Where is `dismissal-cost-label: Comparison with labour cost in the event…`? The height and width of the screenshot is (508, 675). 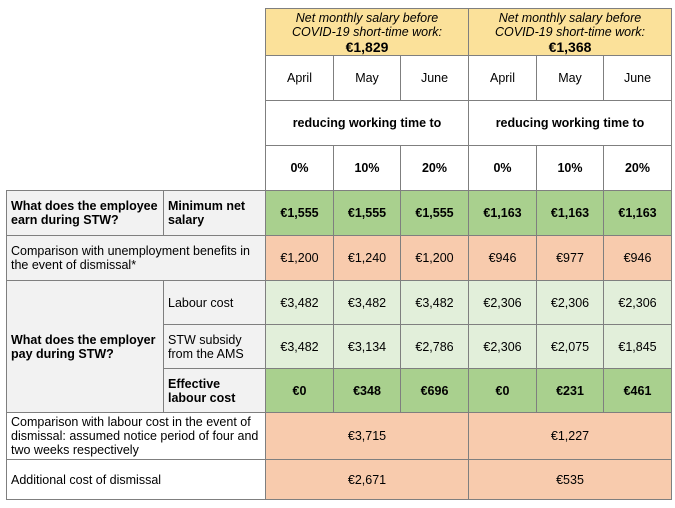
dismissal-cost-label: Comparison with labour cost in the event… is located at coordinates (136, 436).